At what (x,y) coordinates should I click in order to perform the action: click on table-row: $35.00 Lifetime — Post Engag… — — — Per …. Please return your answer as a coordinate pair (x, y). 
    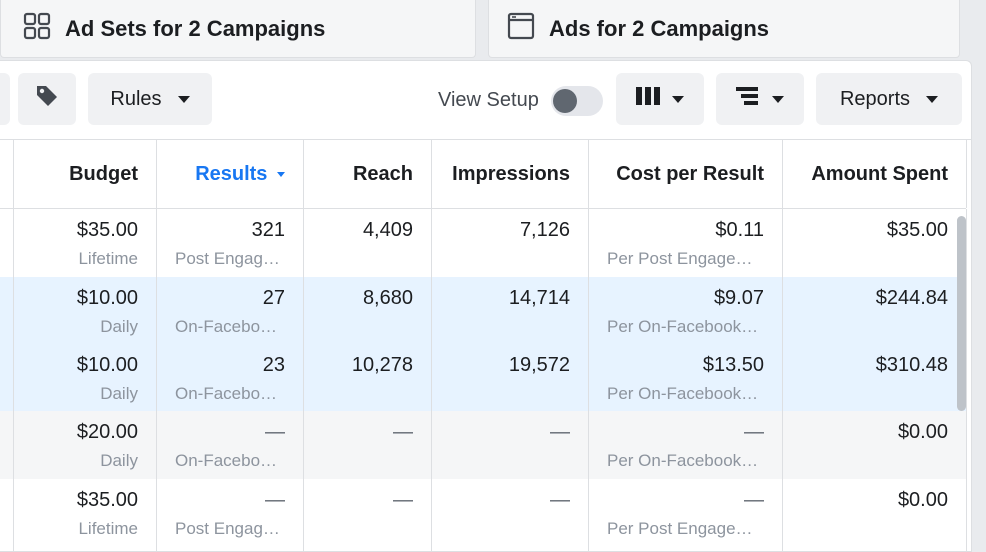
    Looking at the image, I should click on (483, 515).